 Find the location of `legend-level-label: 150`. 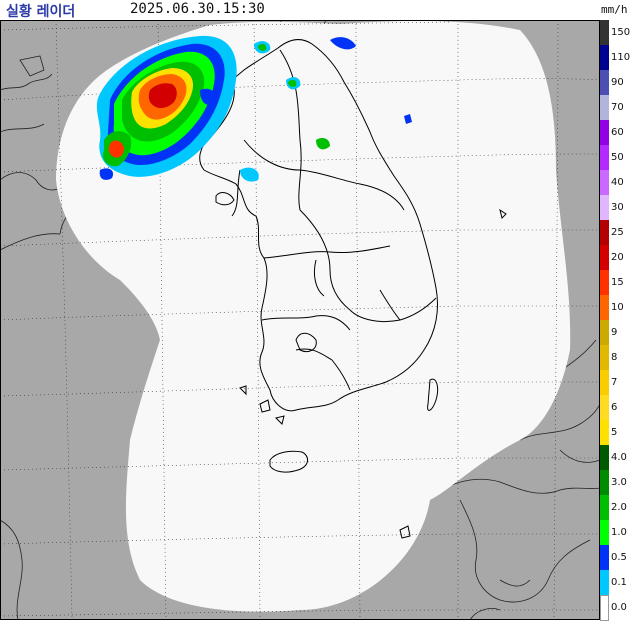

legend-level-label: 150 is located at coordinates (621, 32).